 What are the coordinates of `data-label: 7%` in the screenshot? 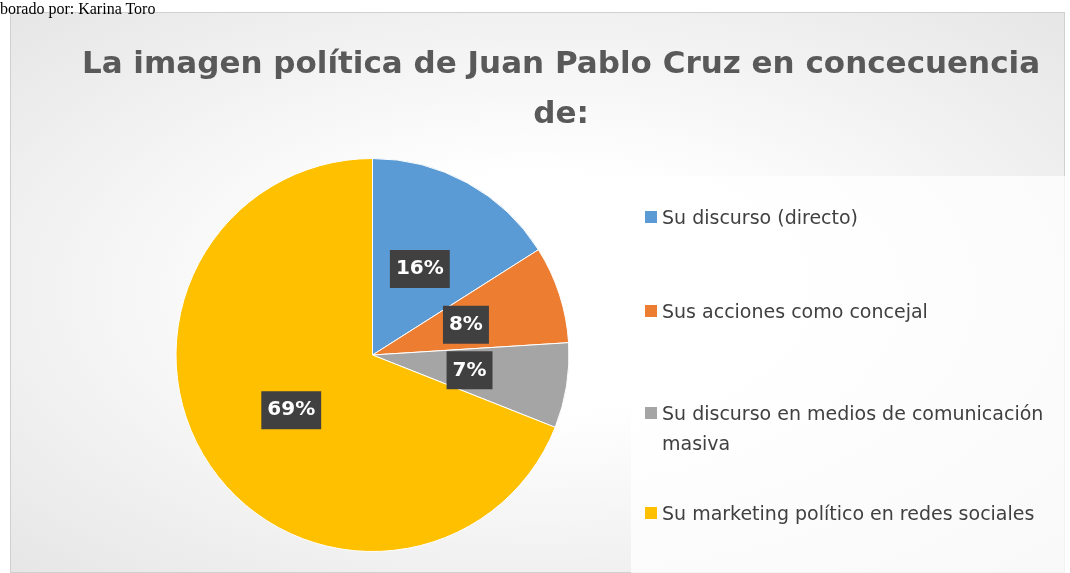 It's located at (469, 368).